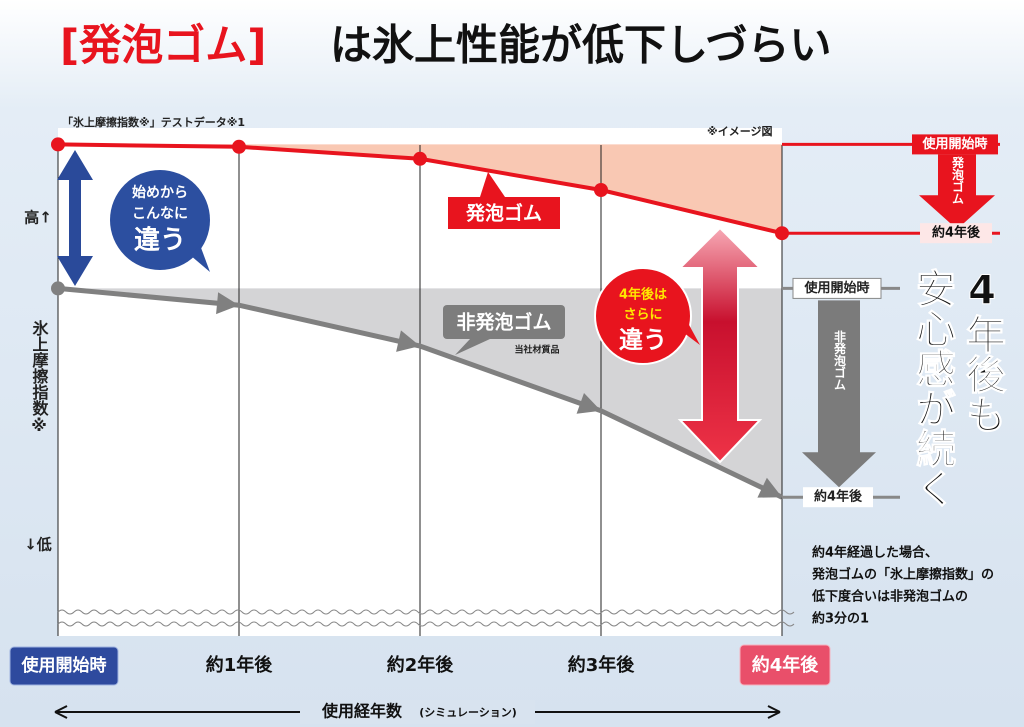 This screenshot has height=727, width=1024. Describe the element at coordinates (38, 545) in the screenshot. I see `y-label-low: ↓低` at that location.